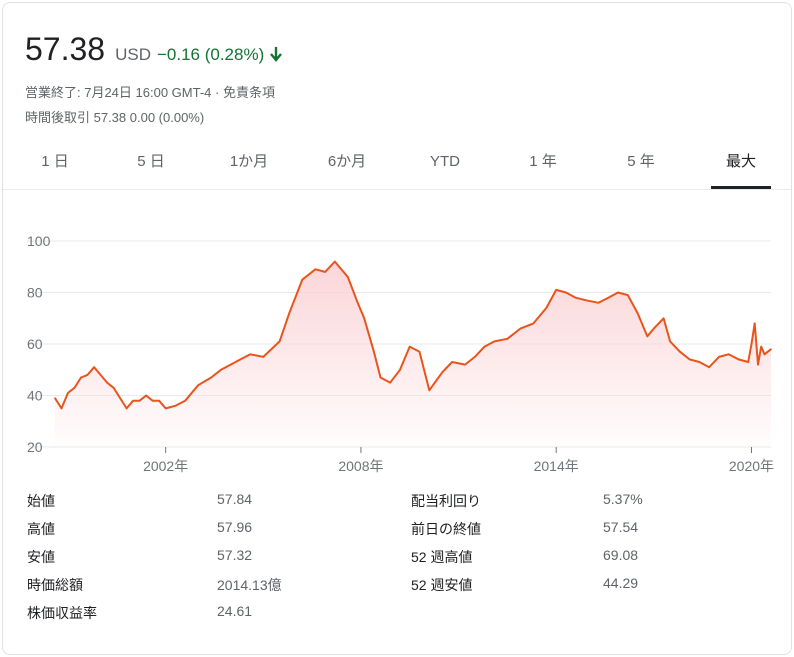 This screenshot has height=657, width=794. Describe the element at coordinates (35, 447) in the screenshot. I see `y-tick-label: 20` at that location.